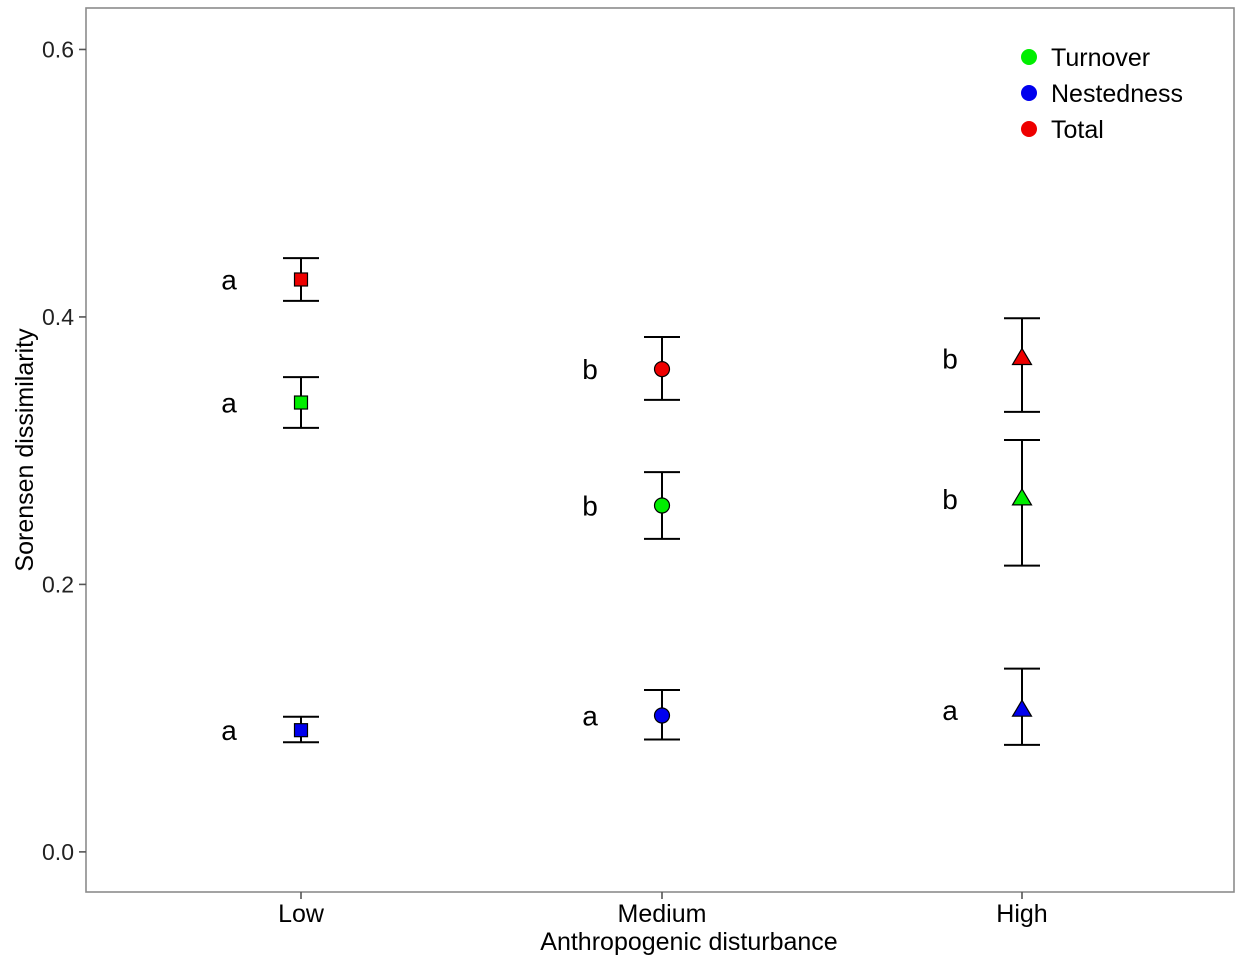 Image resolution: width=1238 pixels, height=959 pixels. I want to click on x-tick-label: Low, so click(301, 914).